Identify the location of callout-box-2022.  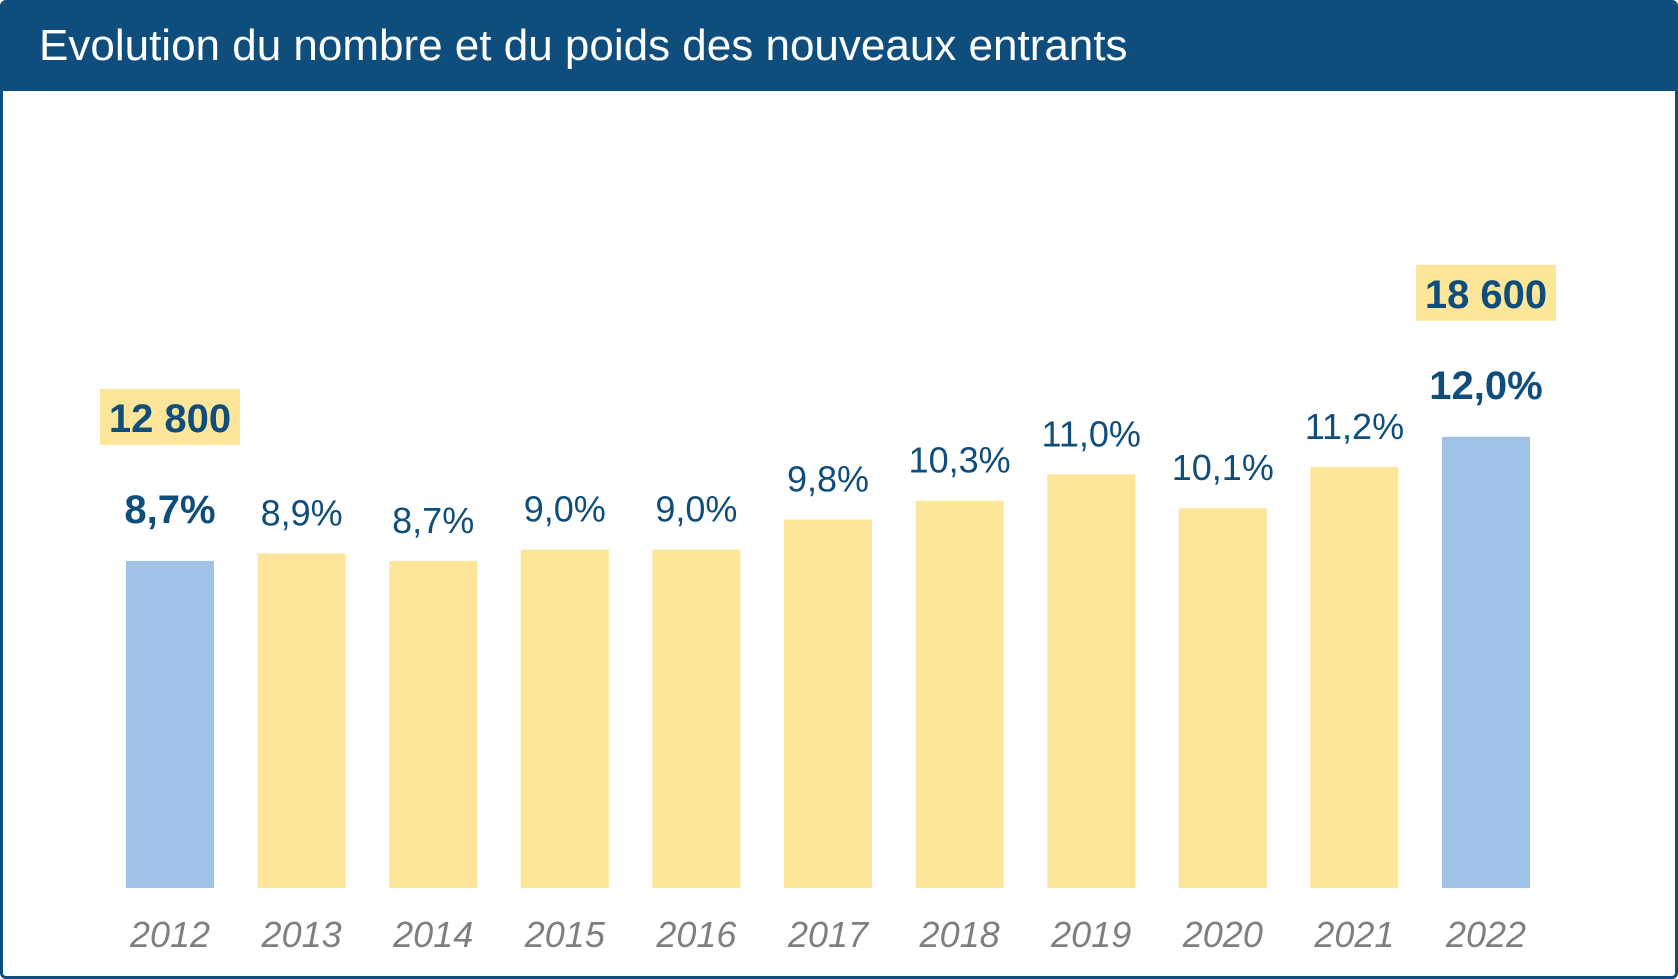
(1486, 292).